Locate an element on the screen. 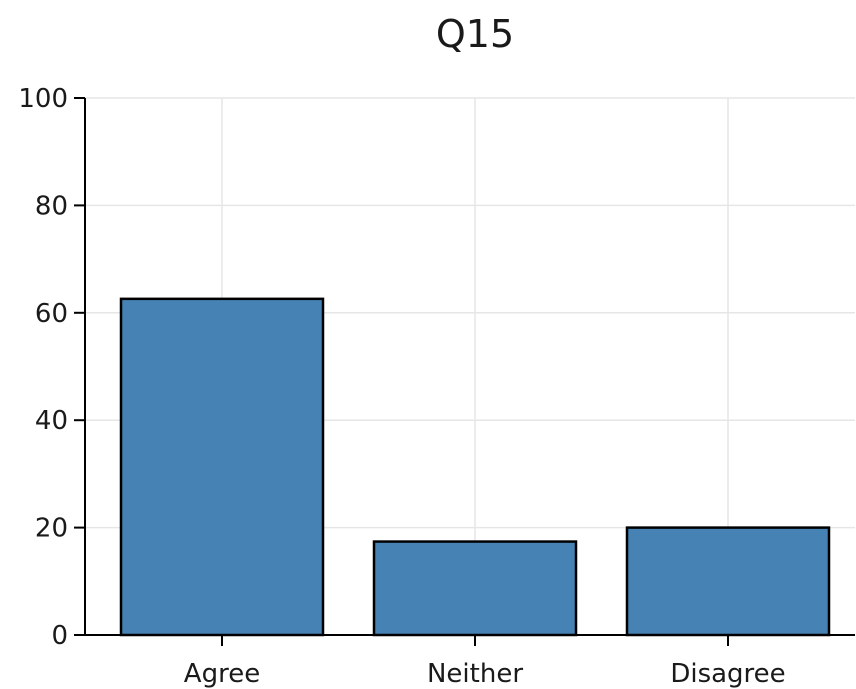 The image size is (856, 689). bar-disagree is located at coordinates (728, 581).